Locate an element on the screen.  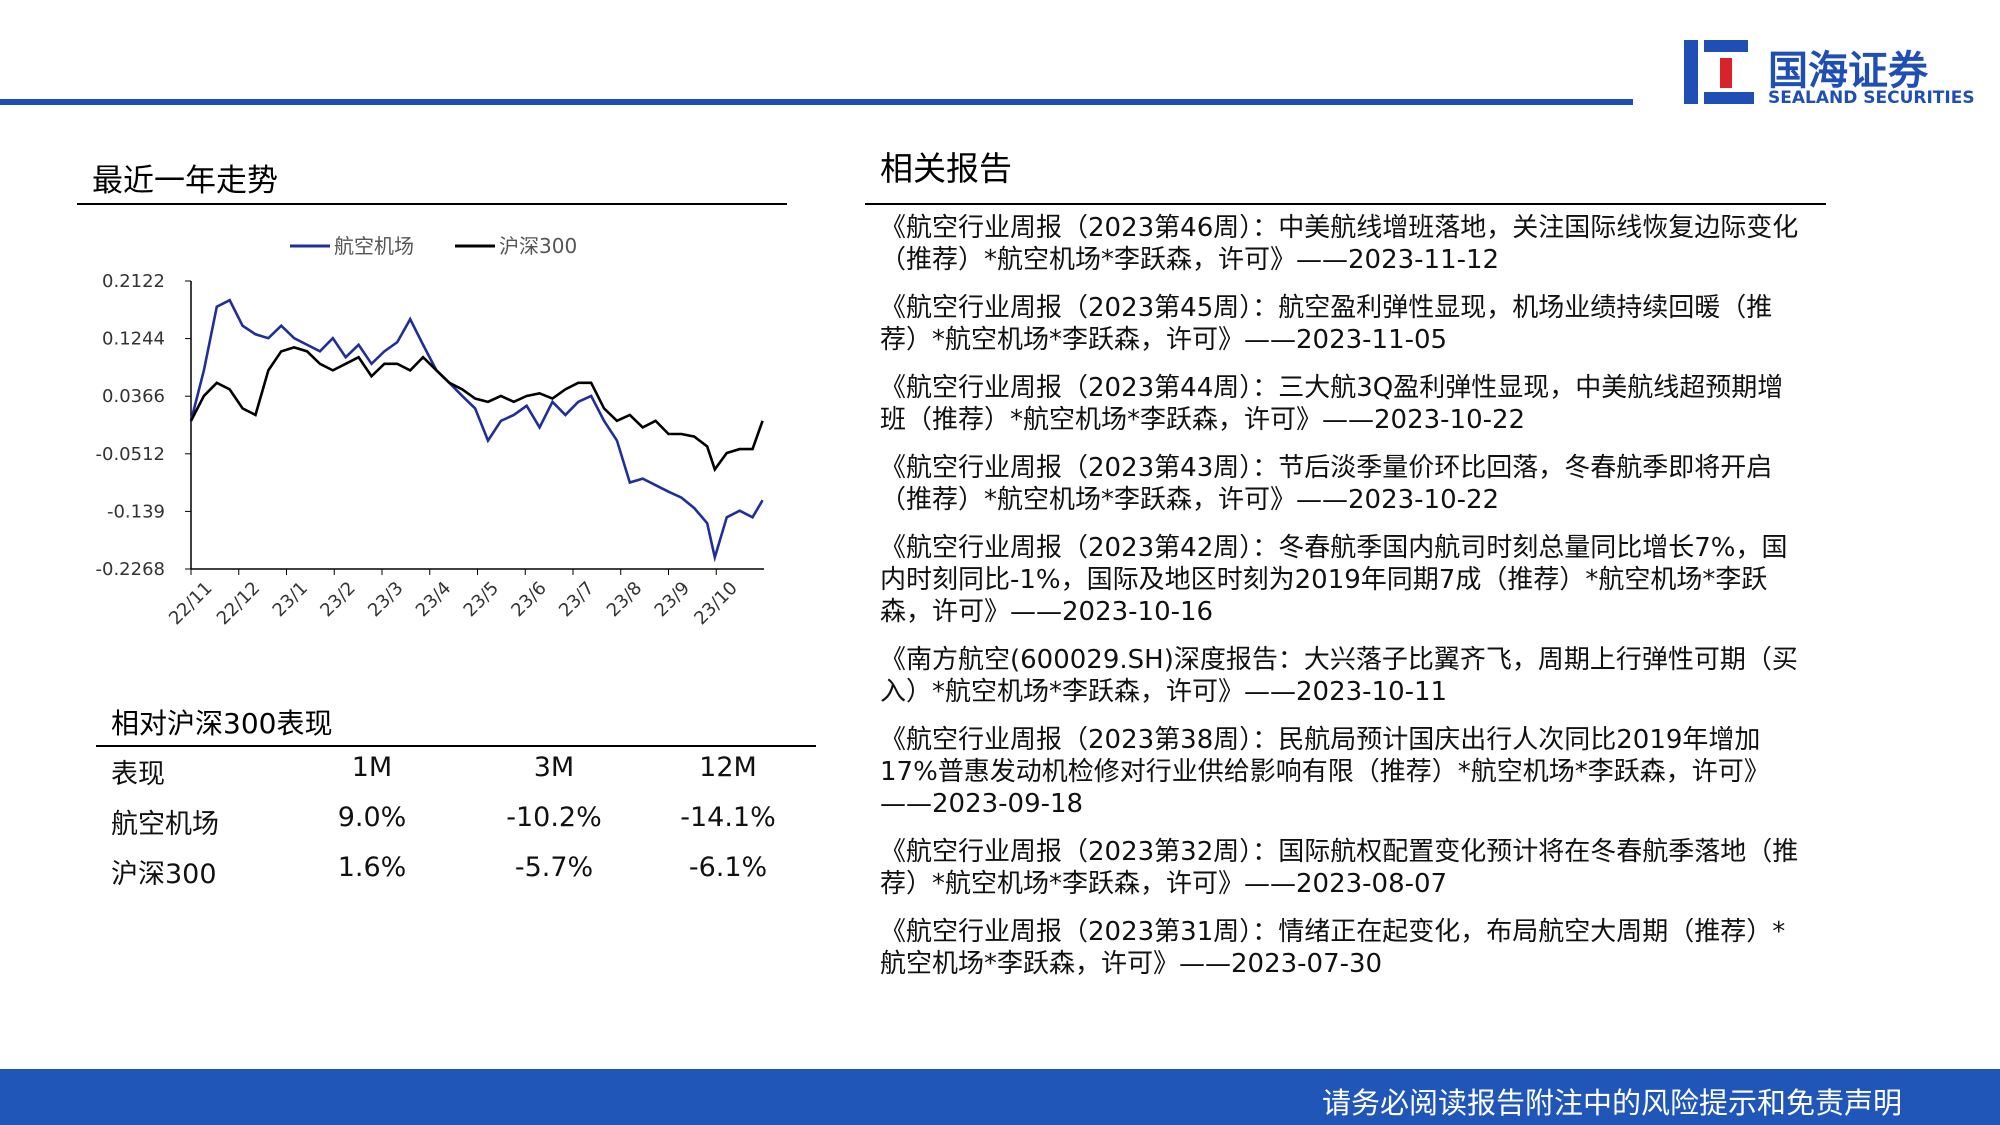
y-tick-label: -0.139 is located at coordinates (136, 511).